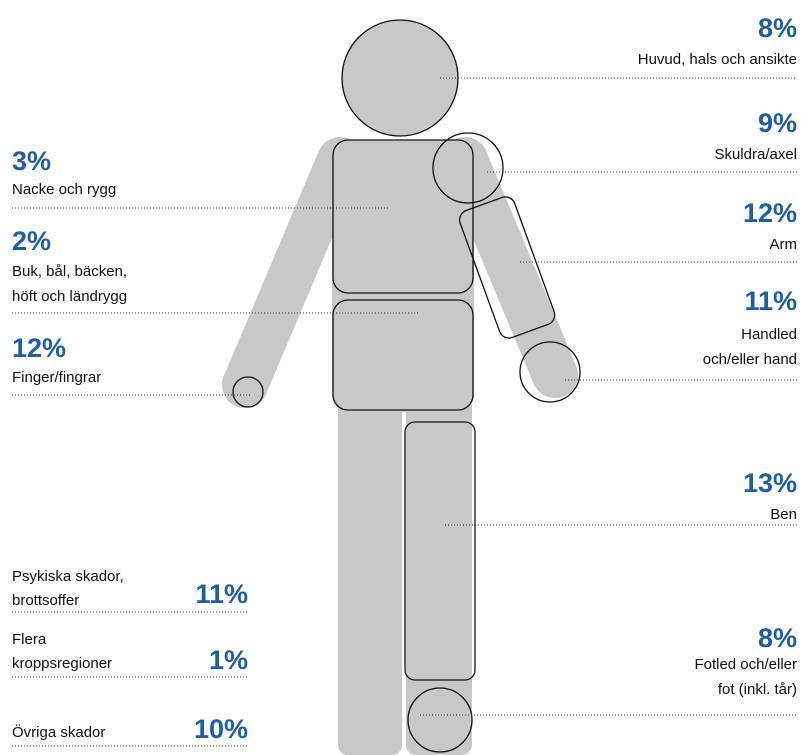  Describe the element at coordinates (56, 377) in the screenshot. I see `region-label: Finger/fingrar` at that location.